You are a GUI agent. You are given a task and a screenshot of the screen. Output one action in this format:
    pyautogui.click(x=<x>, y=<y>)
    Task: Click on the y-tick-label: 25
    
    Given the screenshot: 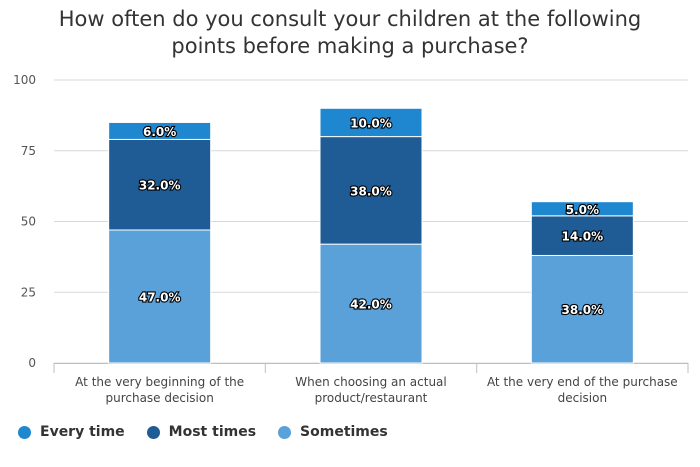 What is the action you would take?
    pyautogui.click(x=28, y=292)
    